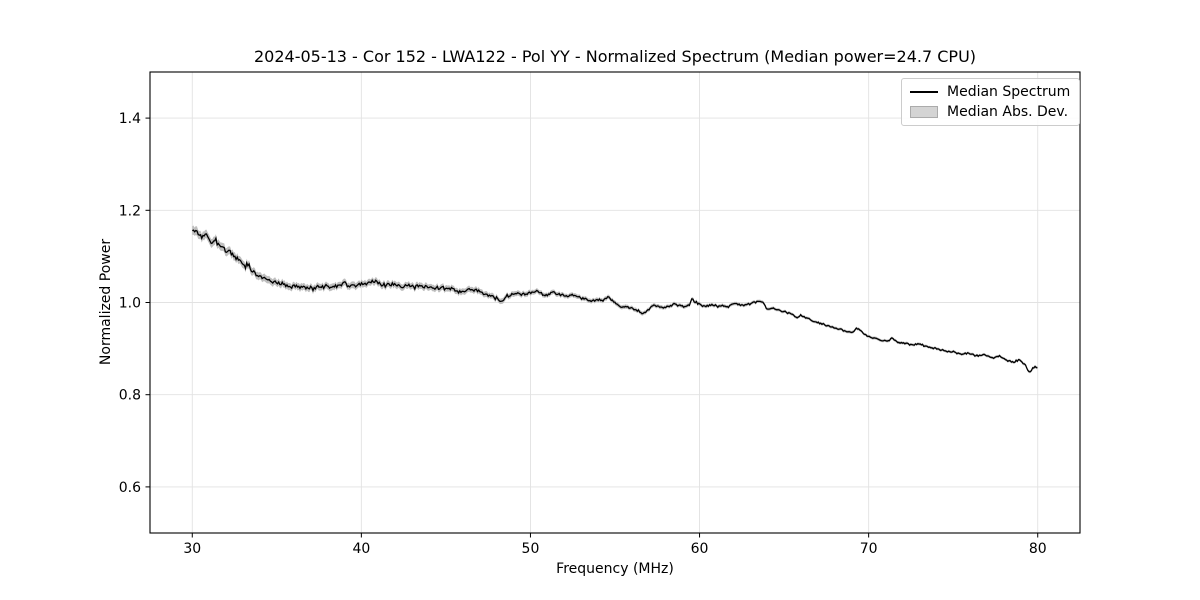 The image size is (1200, 600). What do you see at coordinates (130, 396) in the screenshot?
I see `y-tick-label: 0.8` at bounding box center [130, 396].